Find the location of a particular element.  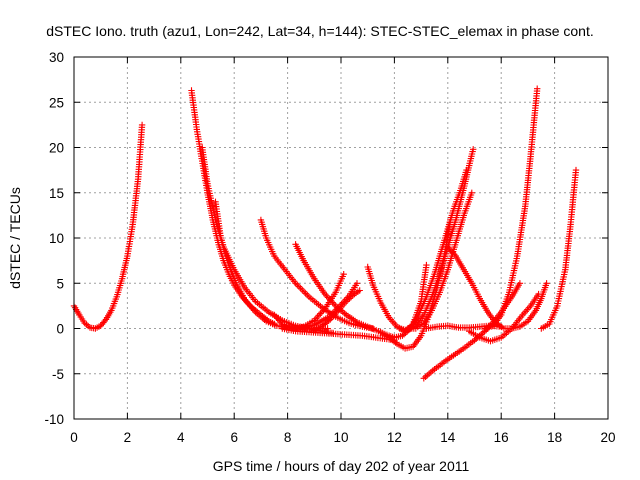

x-tick-label: 16 is located at coordinates (501, 437).